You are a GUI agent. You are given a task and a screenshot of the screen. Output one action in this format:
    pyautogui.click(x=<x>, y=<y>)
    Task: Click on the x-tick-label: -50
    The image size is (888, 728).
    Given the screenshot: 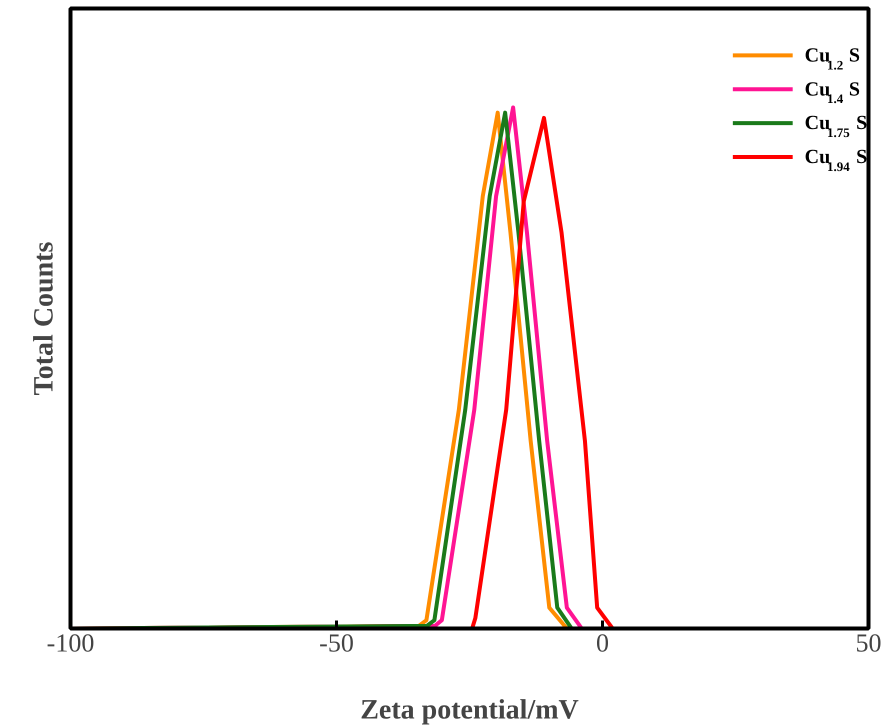 What is the action you would take?
    pyautogui.click(x=336, y=643)
    